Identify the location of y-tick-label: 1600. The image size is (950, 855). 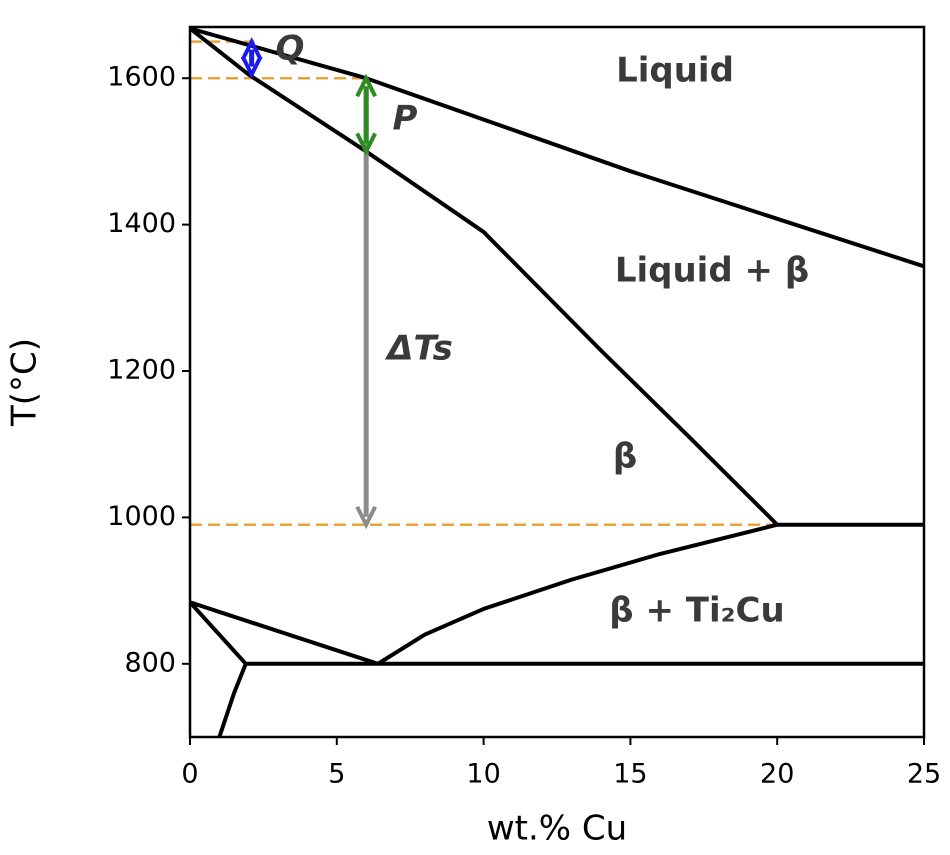
(141, 77).